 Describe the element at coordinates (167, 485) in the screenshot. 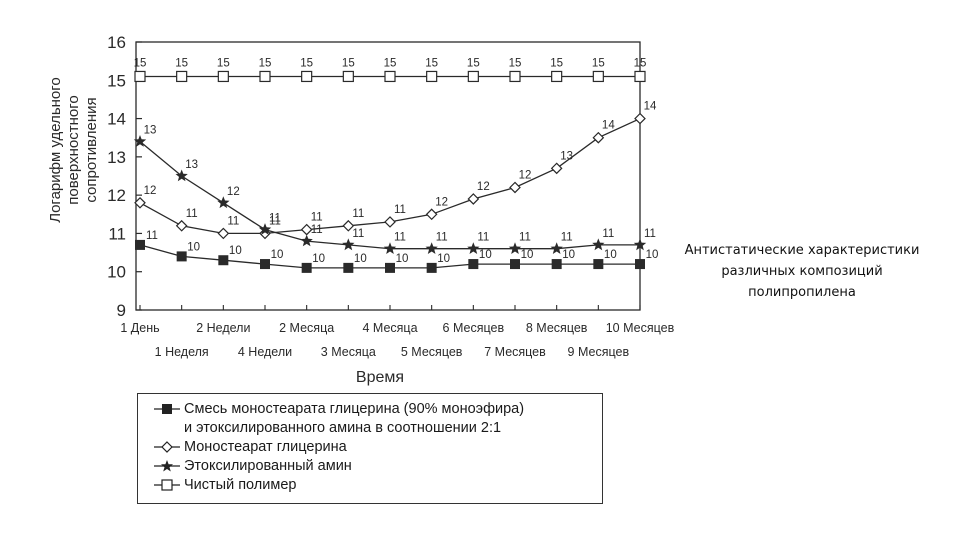

I see `open-square-marker-icon` at that location.